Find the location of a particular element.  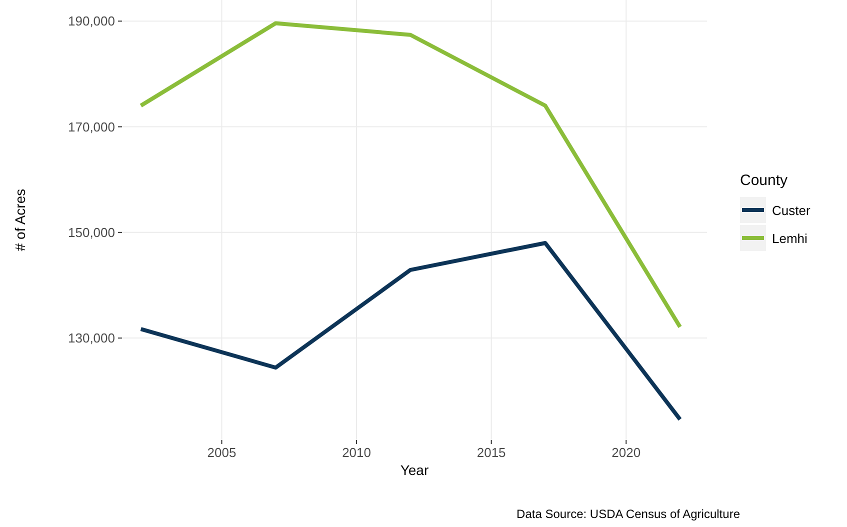

x-tick-label: 2020 is located at coordinates (626, 452).